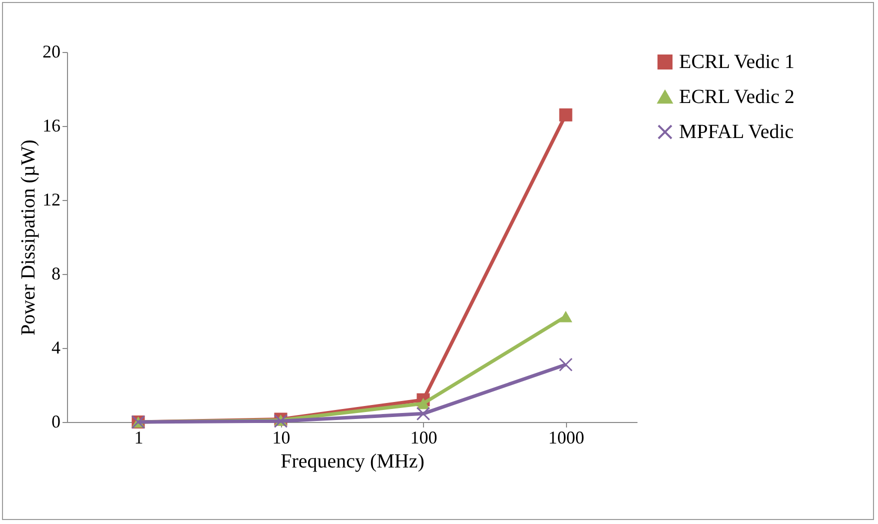 Image resolution: width=878 pixels, height=524 pixels. What do you see at coordinates (424, 438) in the screenshot?
I see `x-tick-label: 100` at bounding box center [424, 438].